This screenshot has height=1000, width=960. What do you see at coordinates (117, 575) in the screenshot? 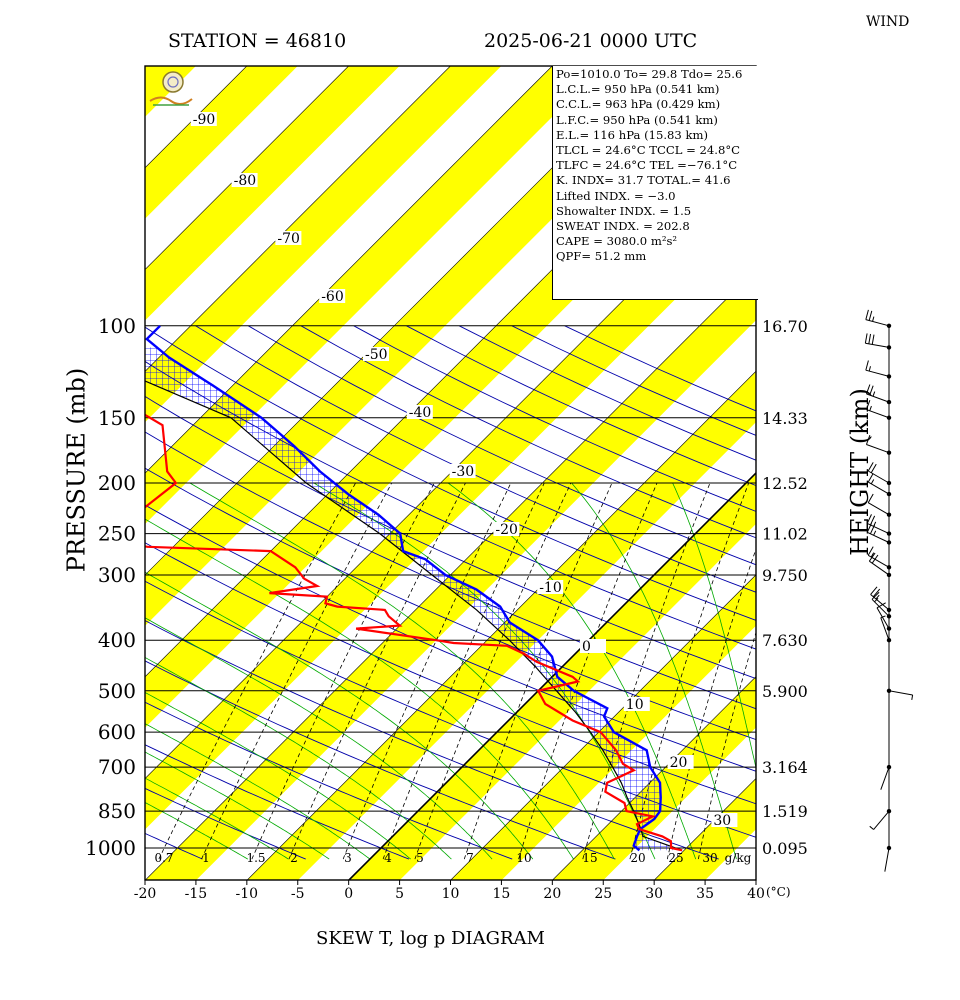
I see `pressure-tick-label: 300` at bounding box center [117, 575].